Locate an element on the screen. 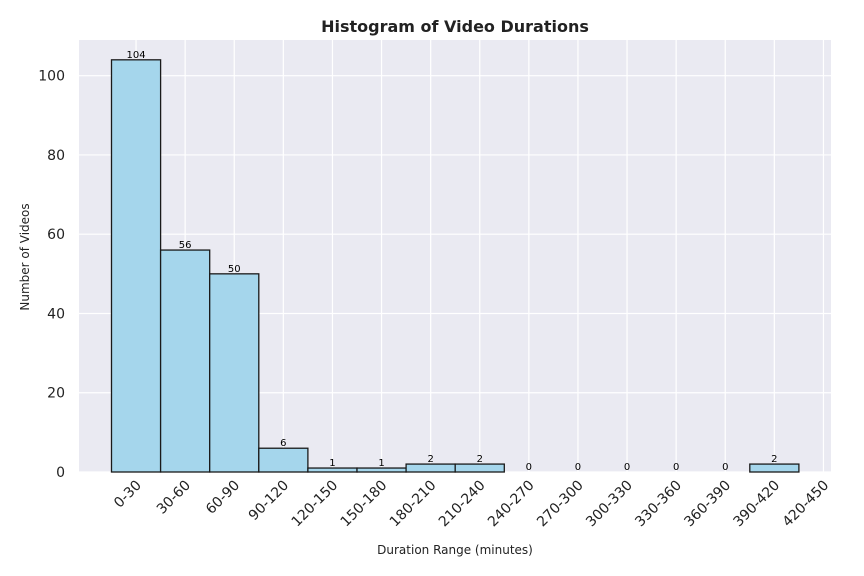 The image size is (864, 576). x-tick-label: 390-420 is located at coordinates (756, 504).